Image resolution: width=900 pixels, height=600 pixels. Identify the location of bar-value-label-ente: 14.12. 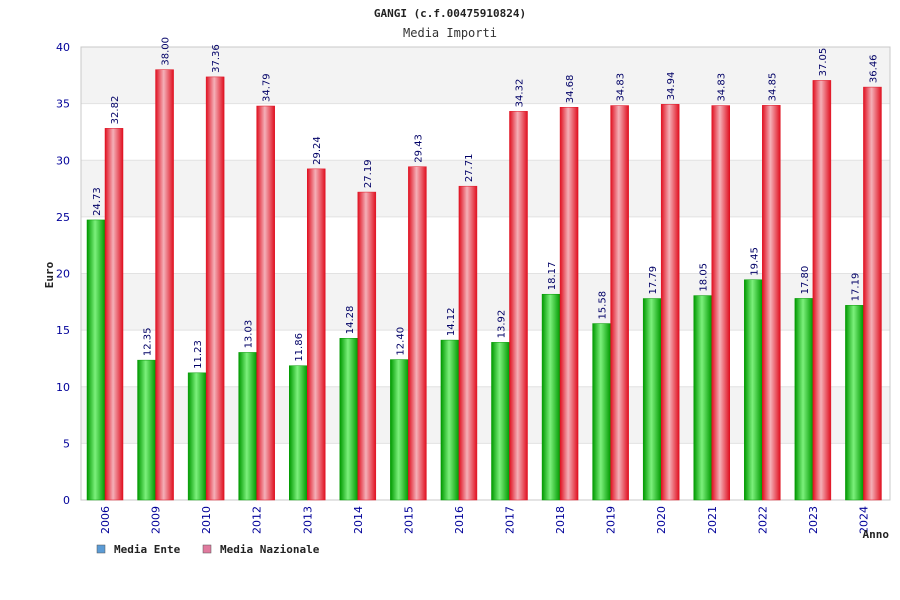
(451, 321).